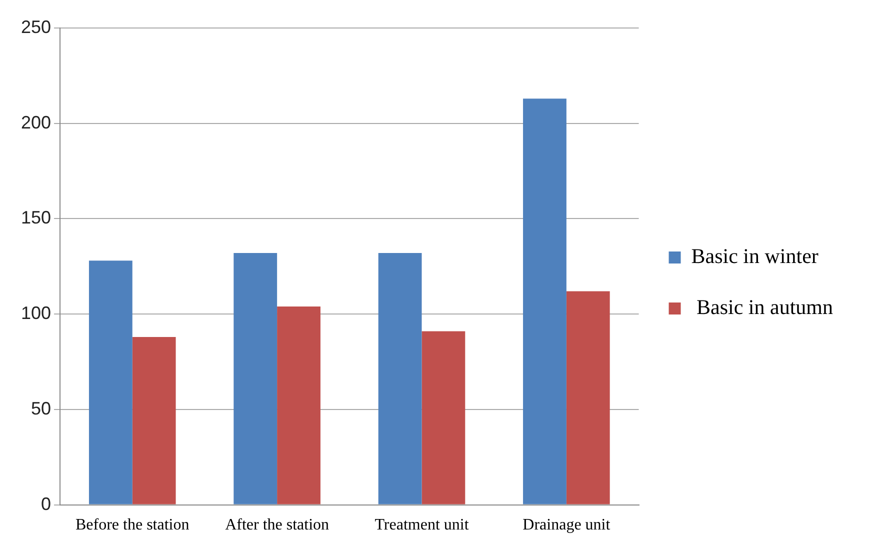  I want to click on x-tick-label: After the station, so click(277, 525).